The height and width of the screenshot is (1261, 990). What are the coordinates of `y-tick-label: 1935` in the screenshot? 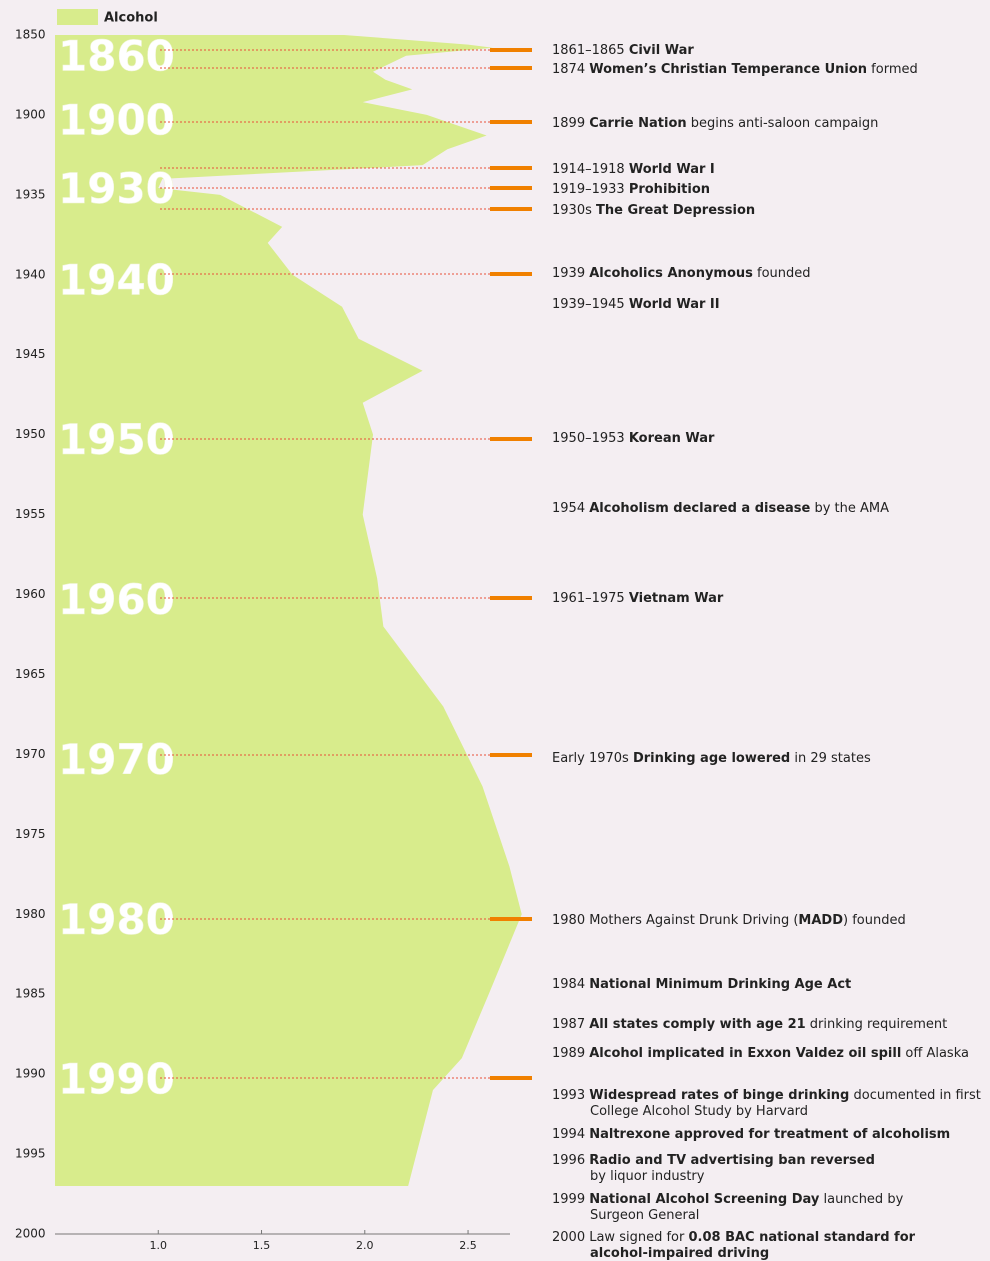 It's located at (30, 194).